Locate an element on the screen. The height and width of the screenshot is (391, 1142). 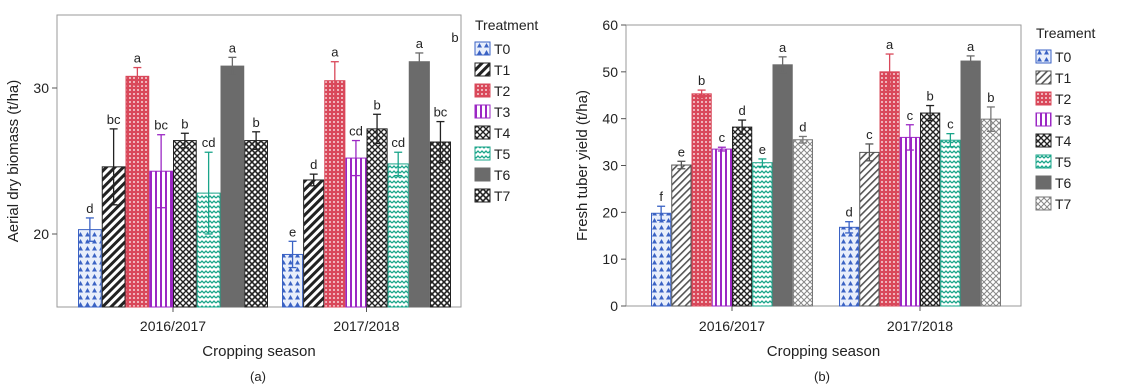
panel-label: (b) is located at coordinates (822, 376).